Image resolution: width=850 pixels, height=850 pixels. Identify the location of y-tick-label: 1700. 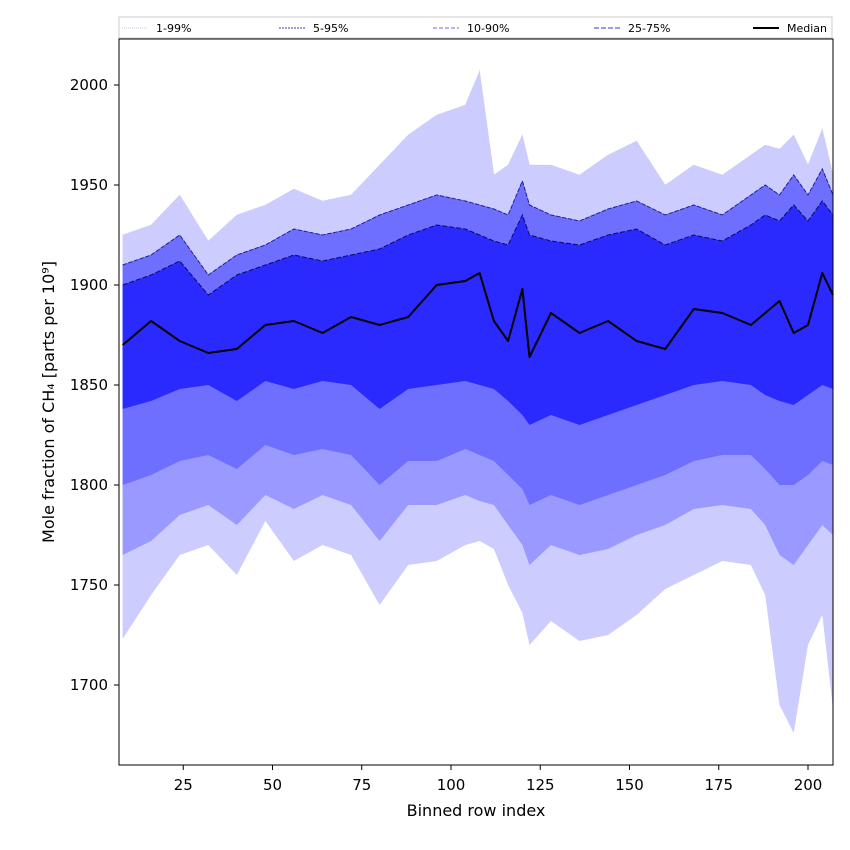
(89, 685).